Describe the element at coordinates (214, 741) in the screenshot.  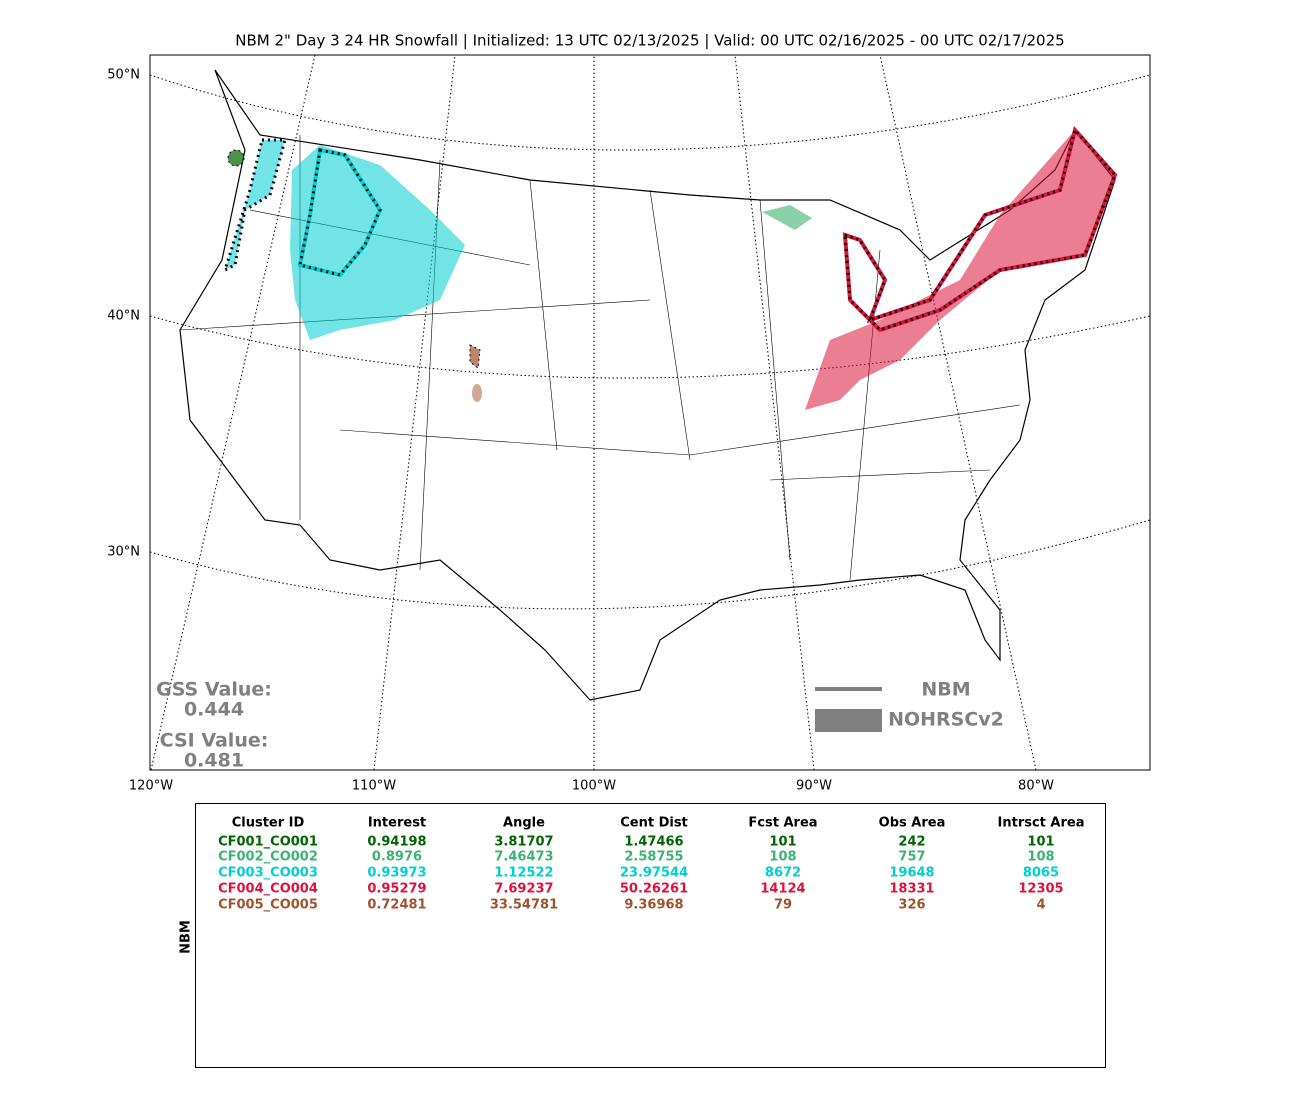
I see `score-label: CSI Value:` at that location.